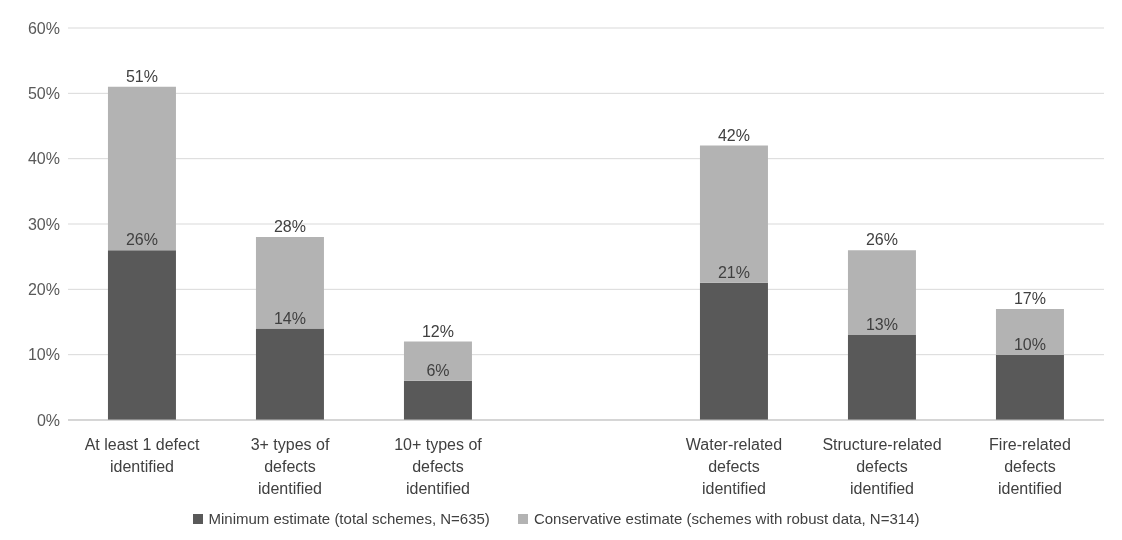  I want to click on data-label: 26%, so click(141, 240).